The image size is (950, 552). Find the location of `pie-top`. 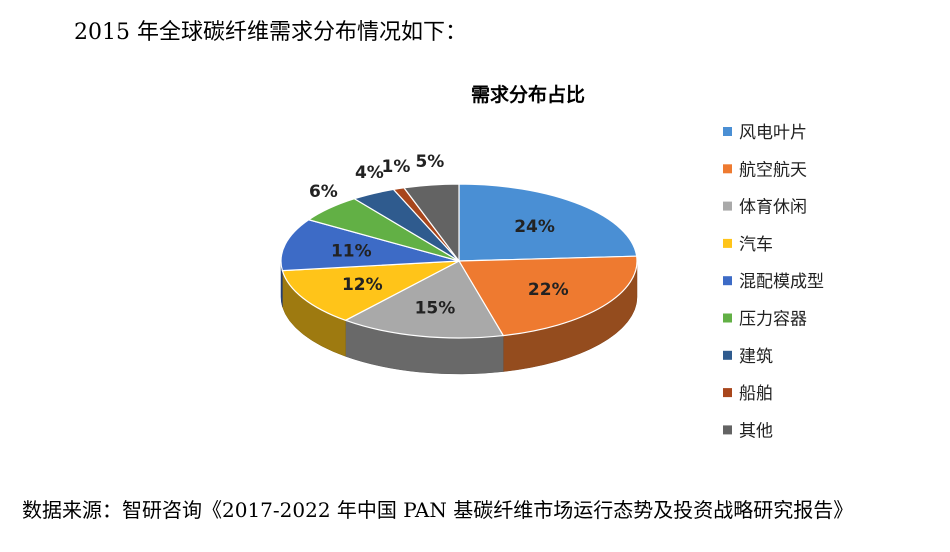

pie-top is located at coordinates (459, 261).